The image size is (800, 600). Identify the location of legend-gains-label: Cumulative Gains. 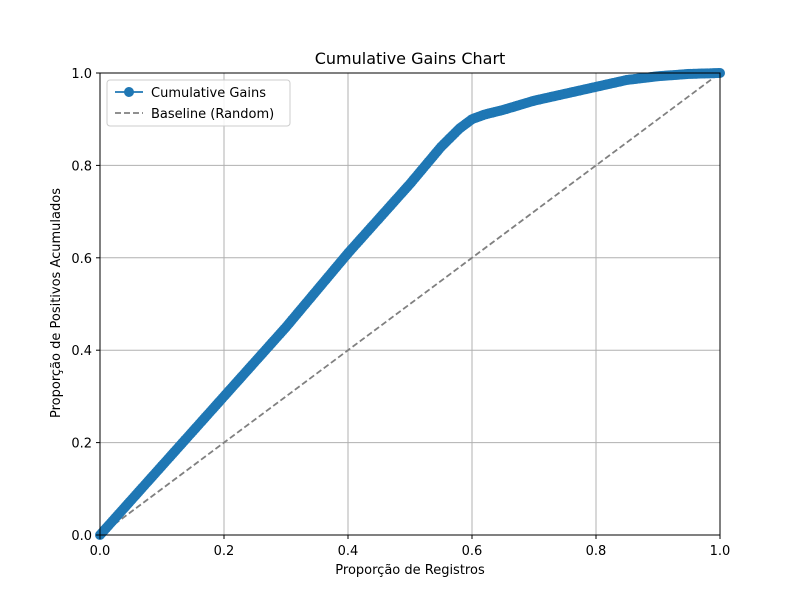
(208, 93).